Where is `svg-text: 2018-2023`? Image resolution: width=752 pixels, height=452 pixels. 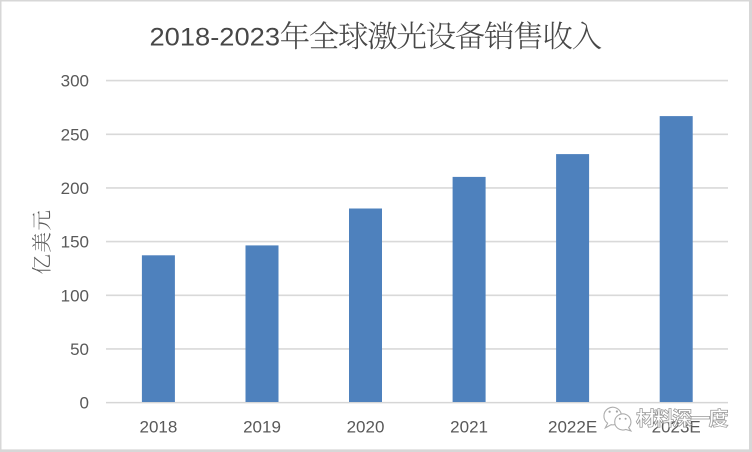 svg-text: 2018-2023 is located at coordinates (215, 38).